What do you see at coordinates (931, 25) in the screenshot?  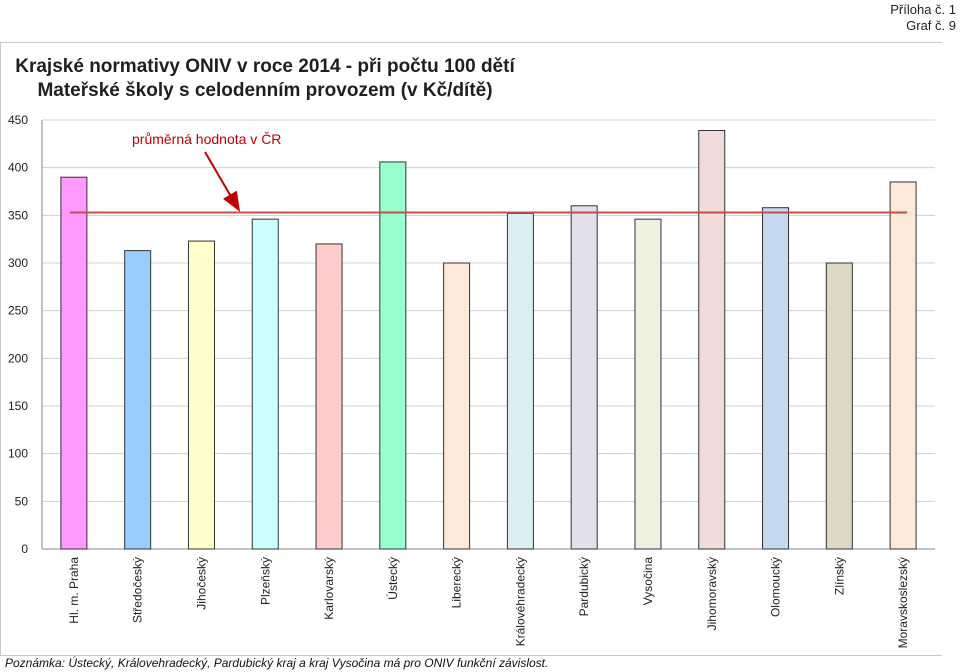 I see `graph-number-label: Graf č. 9` at bounding box center [931, 25].